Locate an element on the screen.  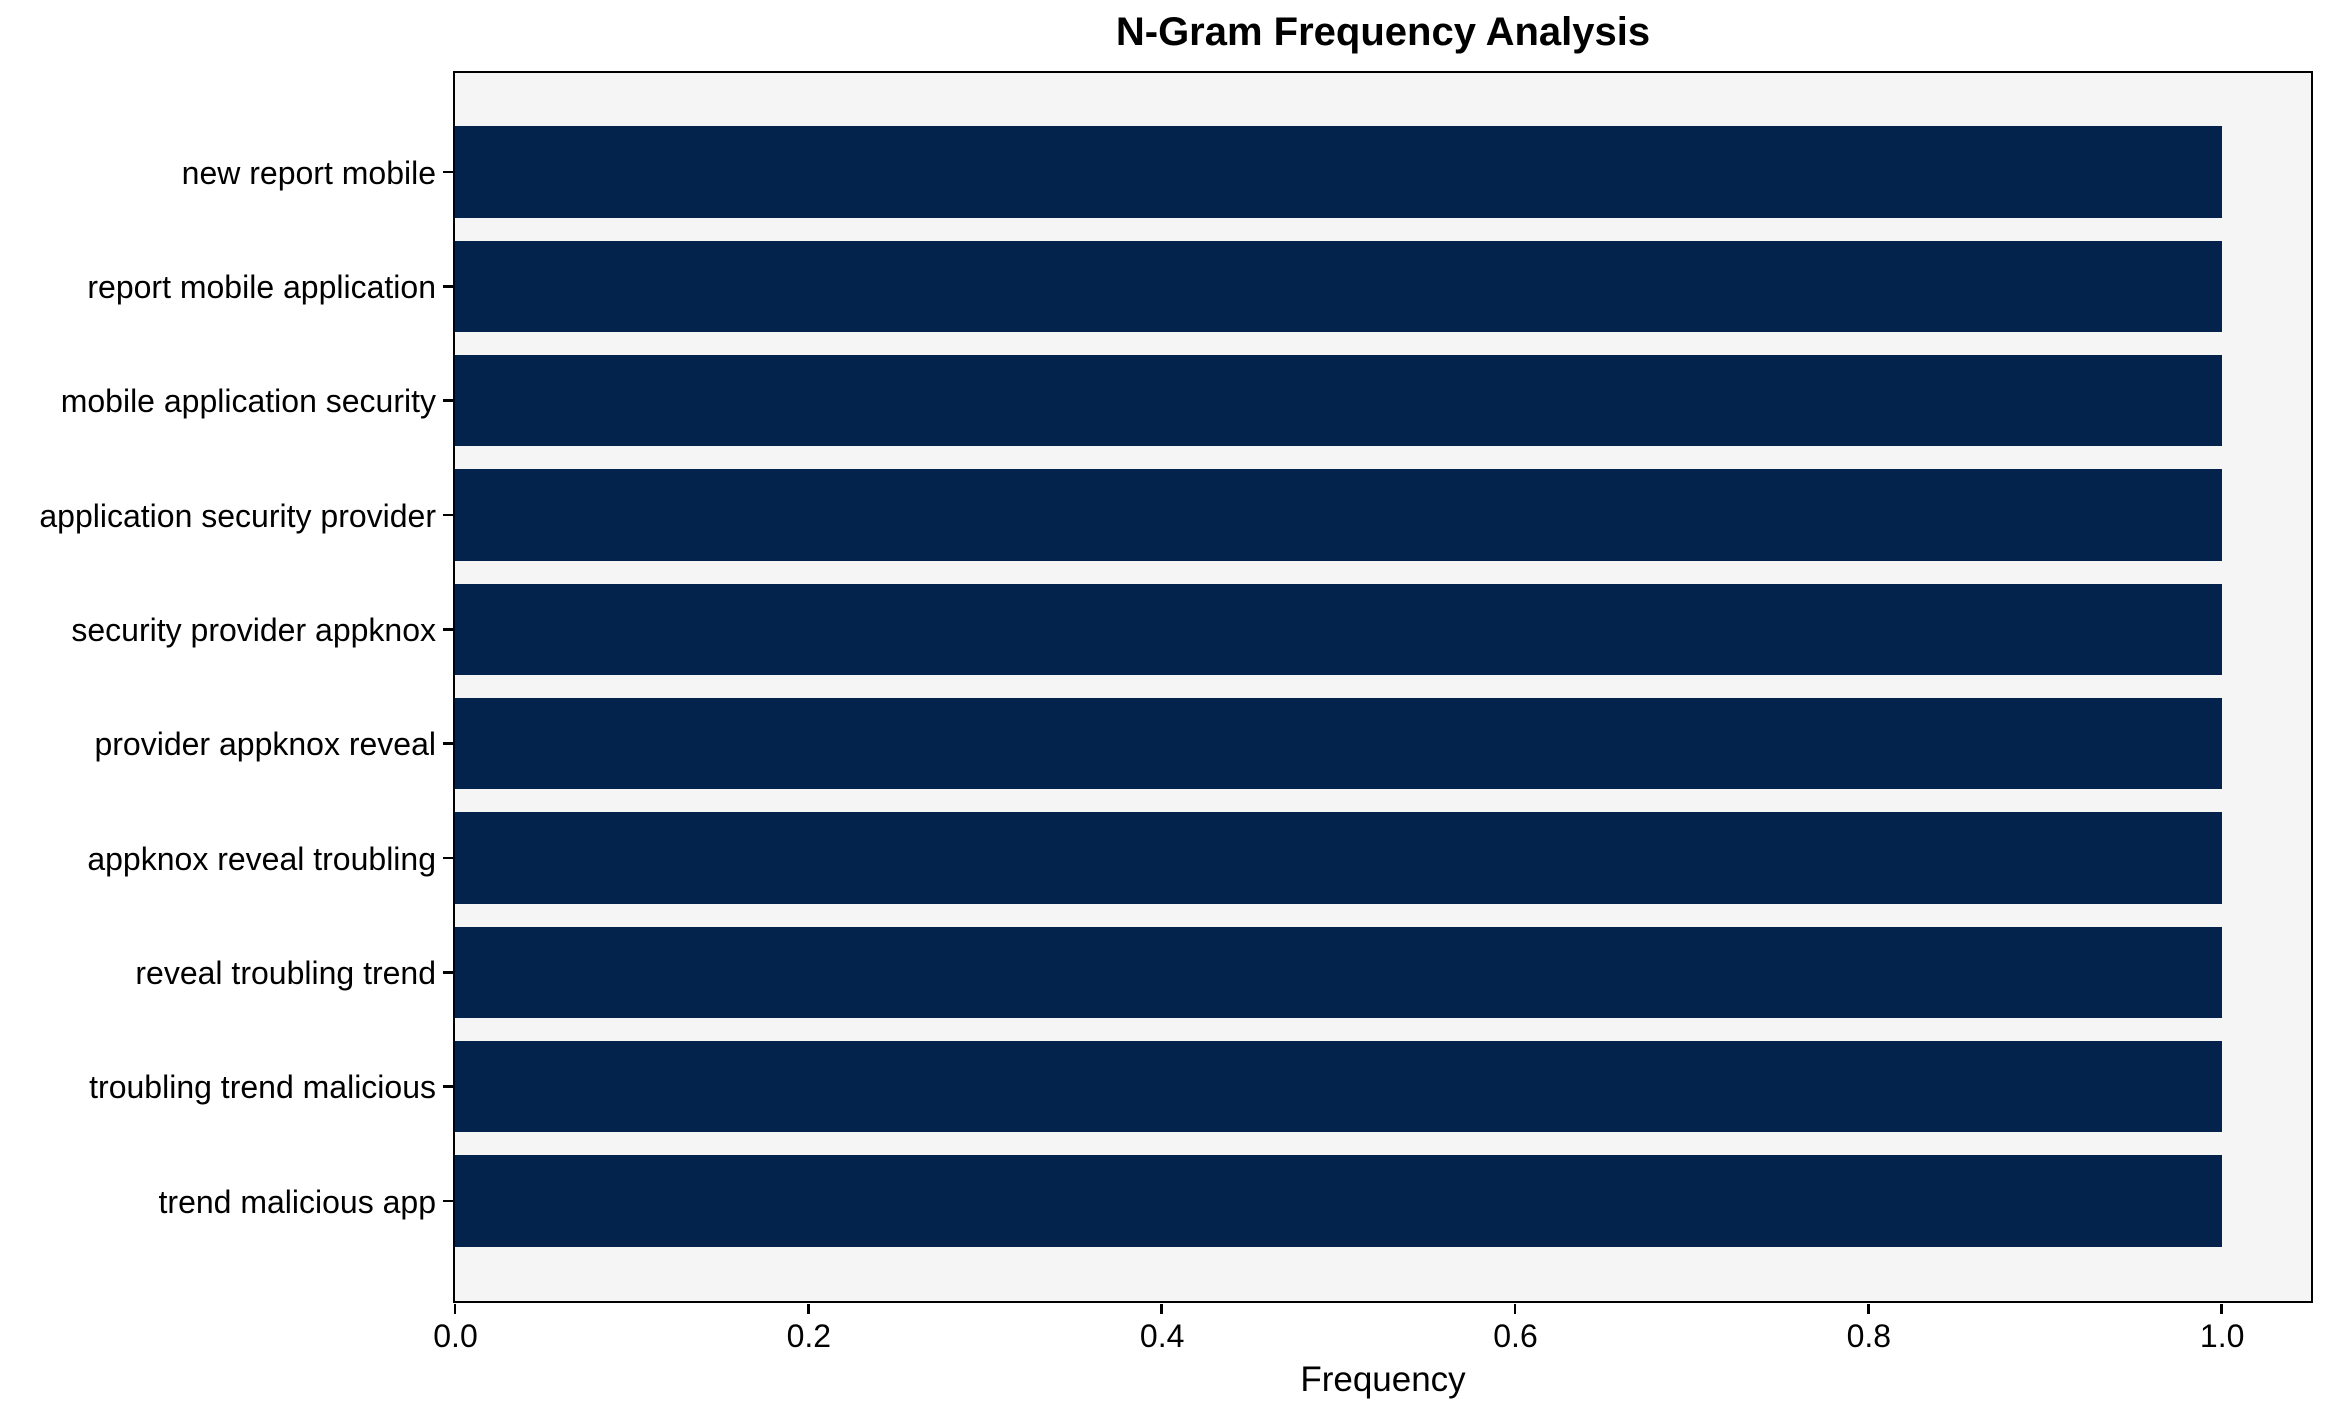
y-tick-label: security provider appknox is located at coordinates (253, 629).